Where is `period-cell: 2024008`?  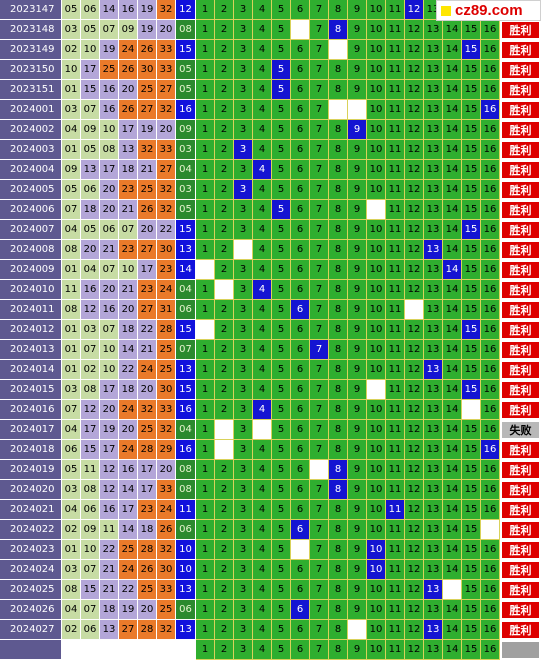
period-cell: 2024008 is located at coordinates (31, 250).